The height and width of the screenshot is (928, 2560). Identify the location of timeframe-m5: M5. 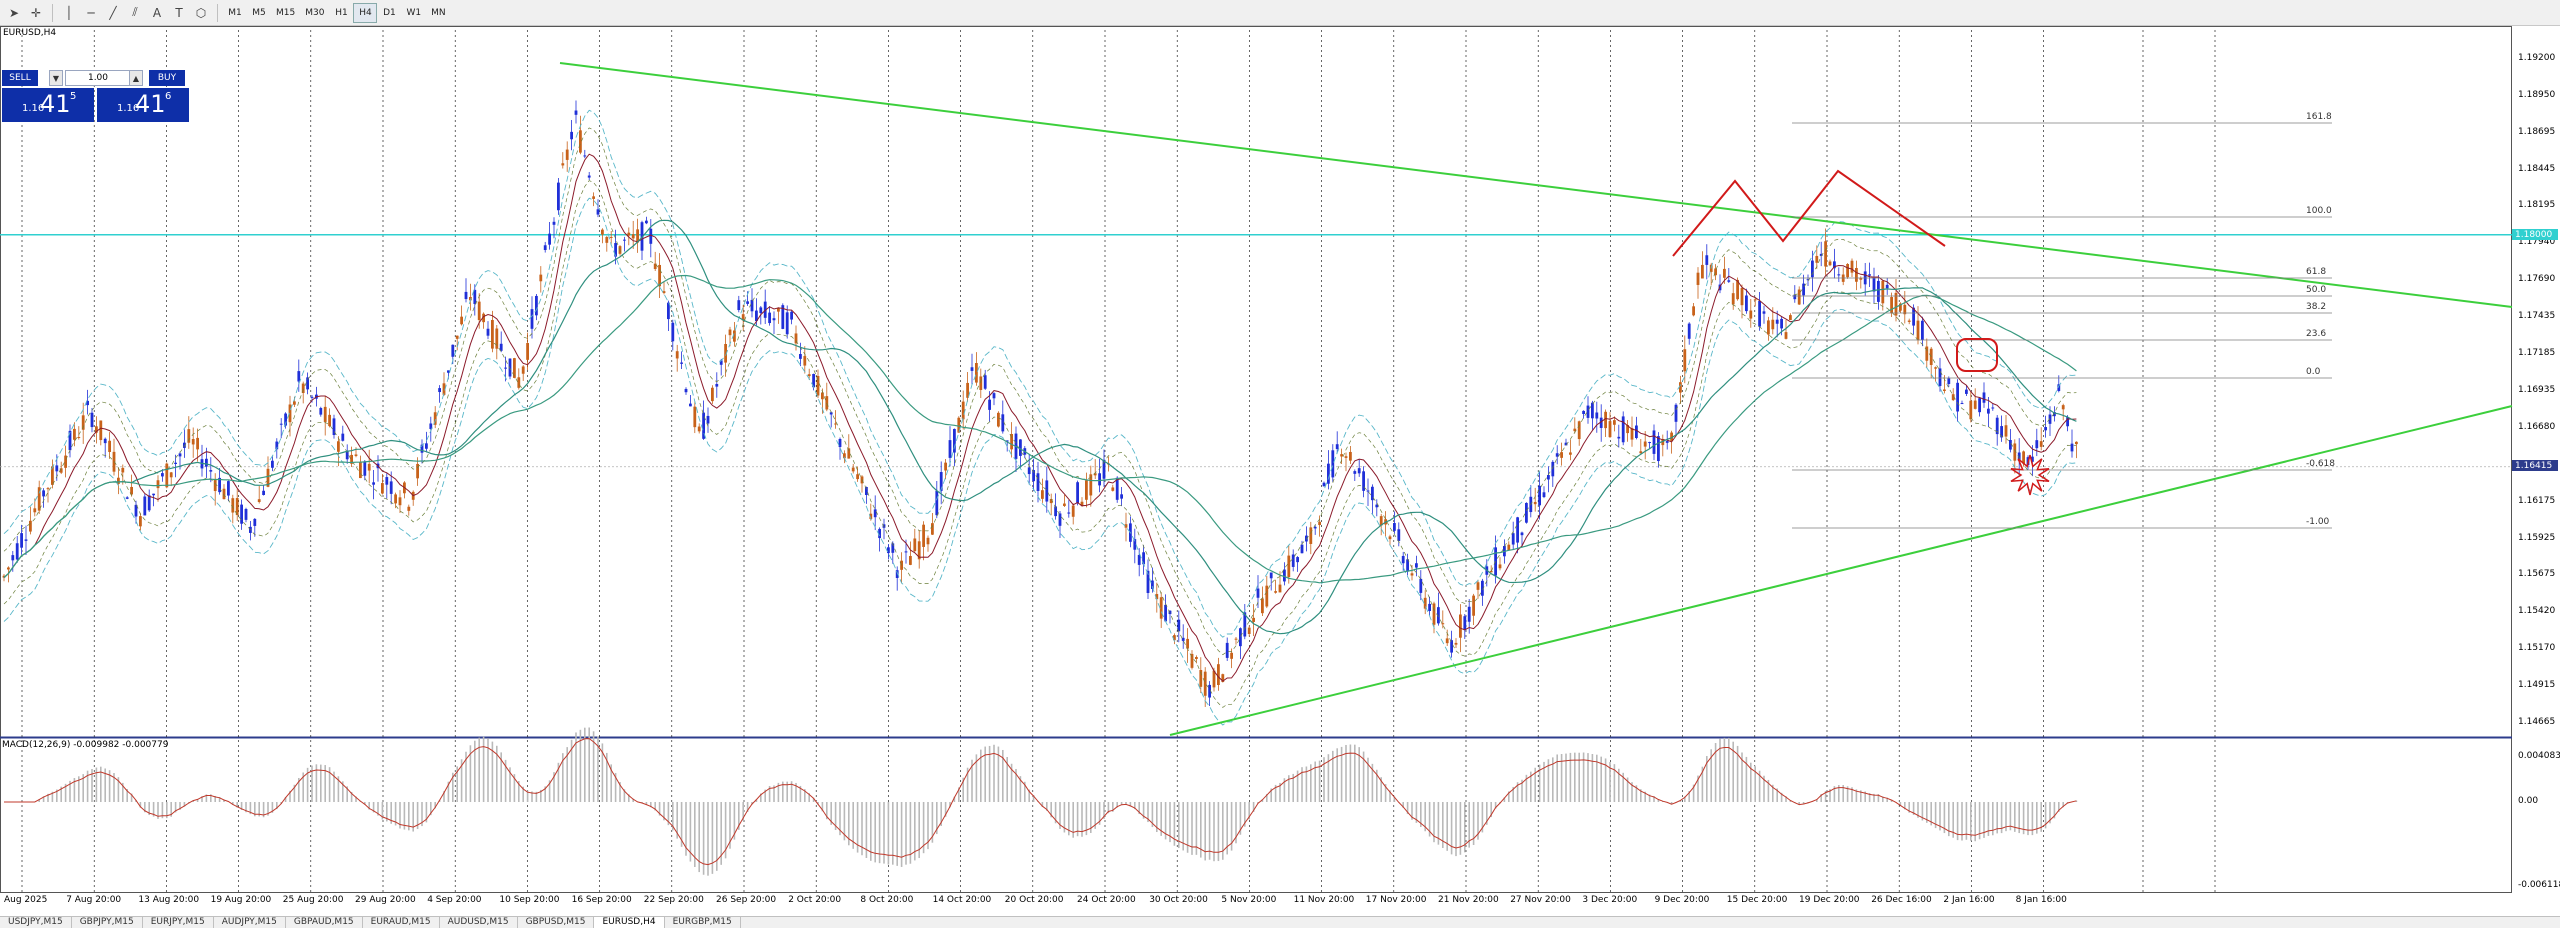
(259, 12).